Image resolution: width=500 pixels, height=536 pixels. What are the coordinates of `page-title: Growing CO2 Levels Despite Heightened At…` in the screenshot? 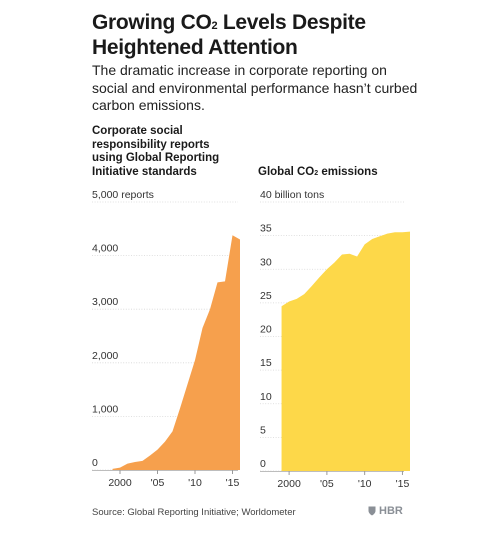 It's located at (282, 35).